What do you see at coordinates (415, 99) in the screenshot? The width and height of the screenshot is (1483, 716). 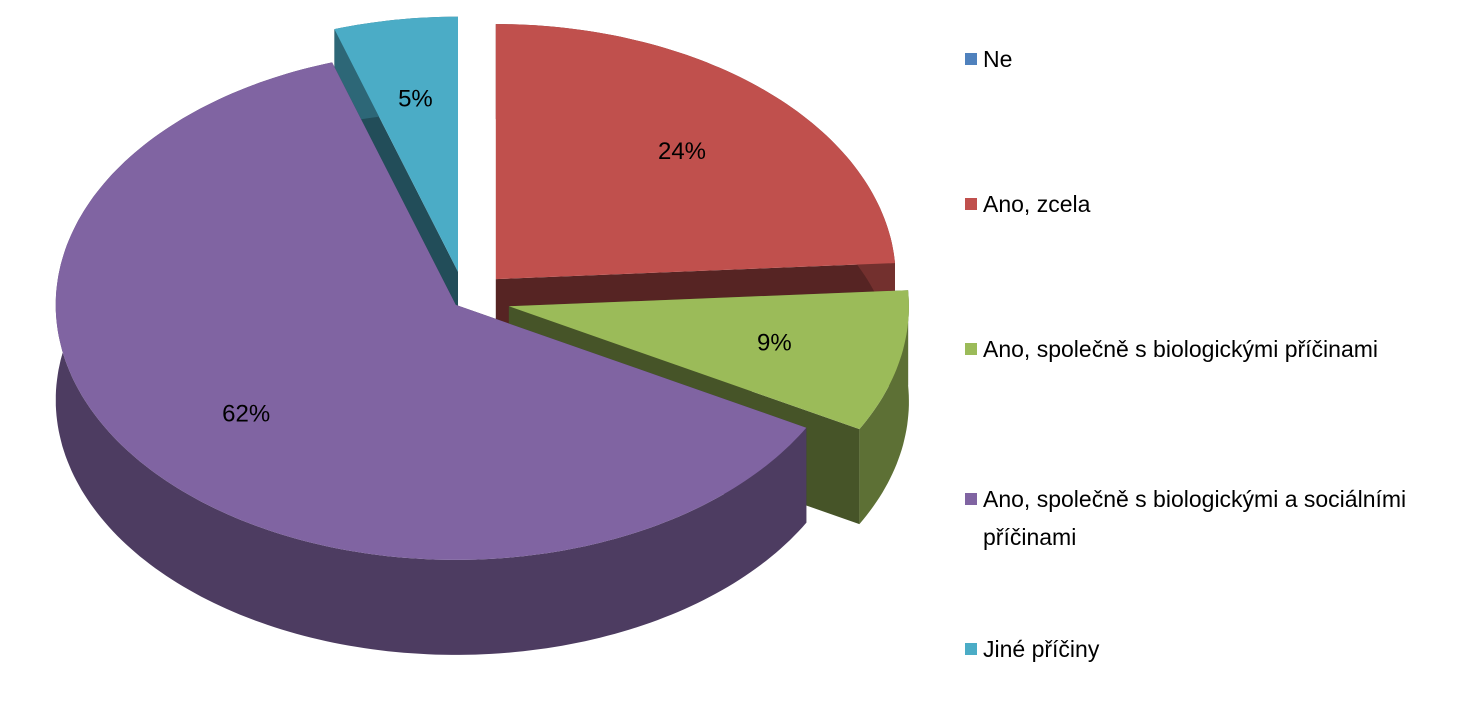 I see `data-label: 5%` at bounding box center [415, 99].